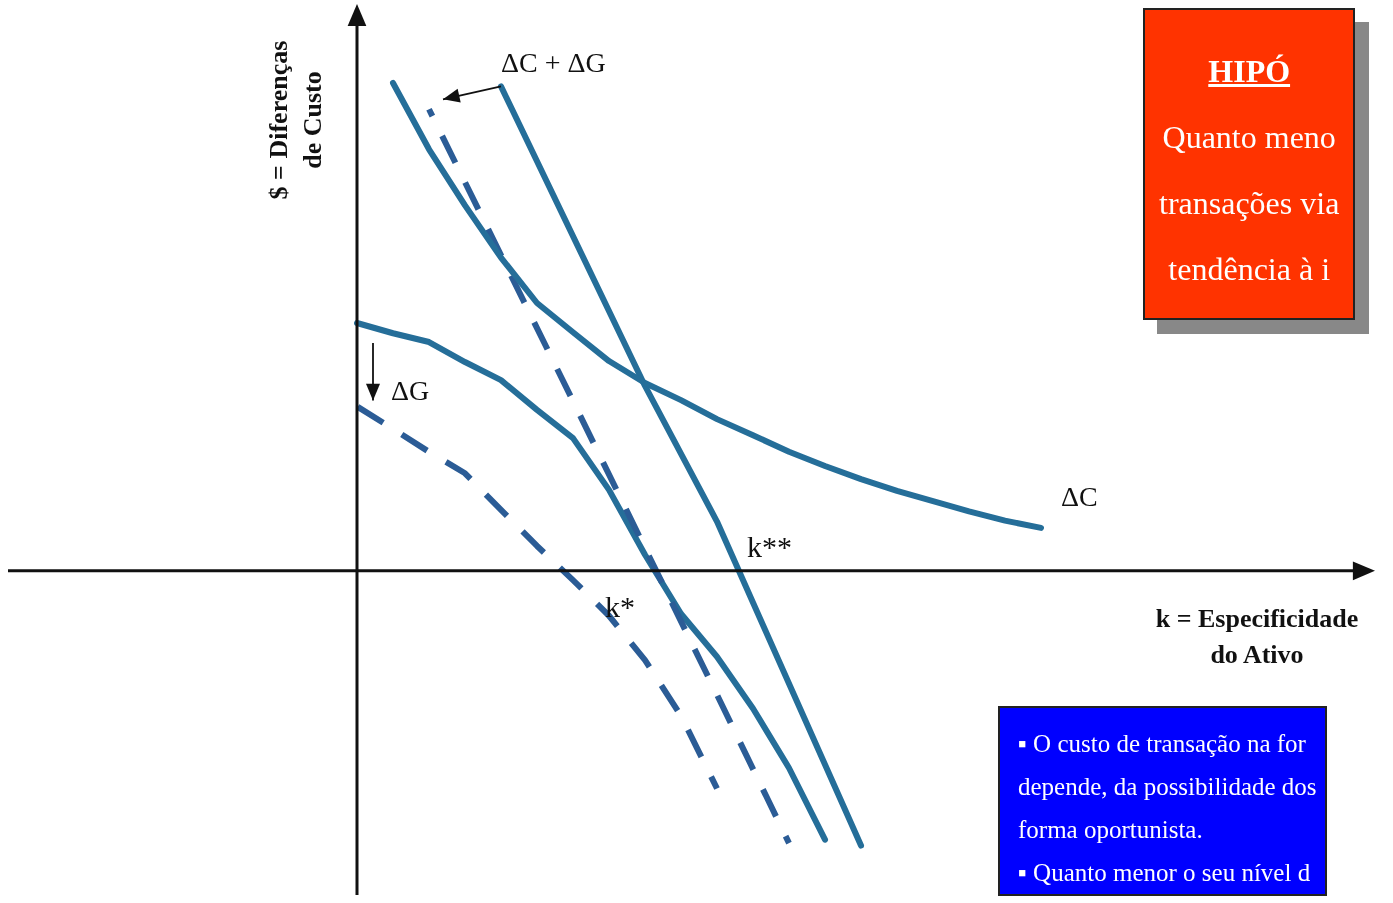  What do you see at coordinates (553, 63) in the screenshot?
I see `series-label: ΔC + ΔG` at bounding box center [553, 63].